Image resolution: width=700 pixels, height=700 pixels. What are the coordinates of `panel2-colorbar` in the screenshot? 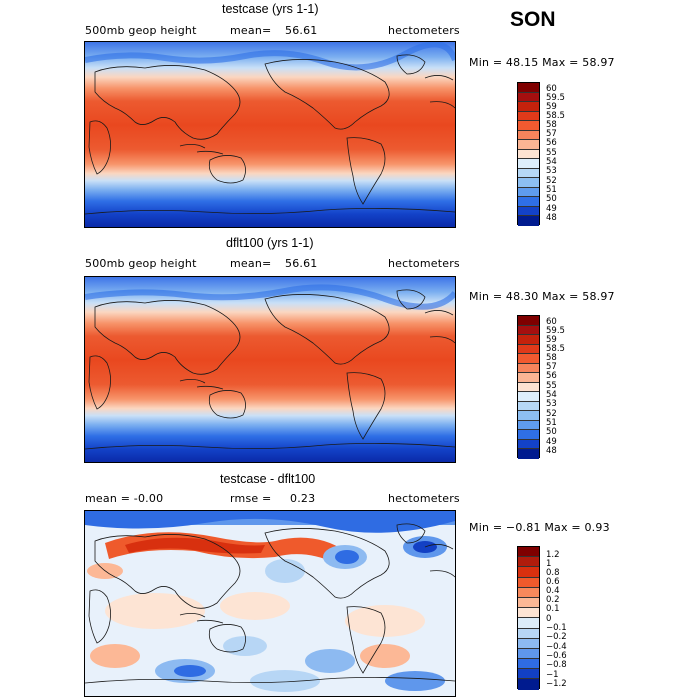 It's located at (528, 387).